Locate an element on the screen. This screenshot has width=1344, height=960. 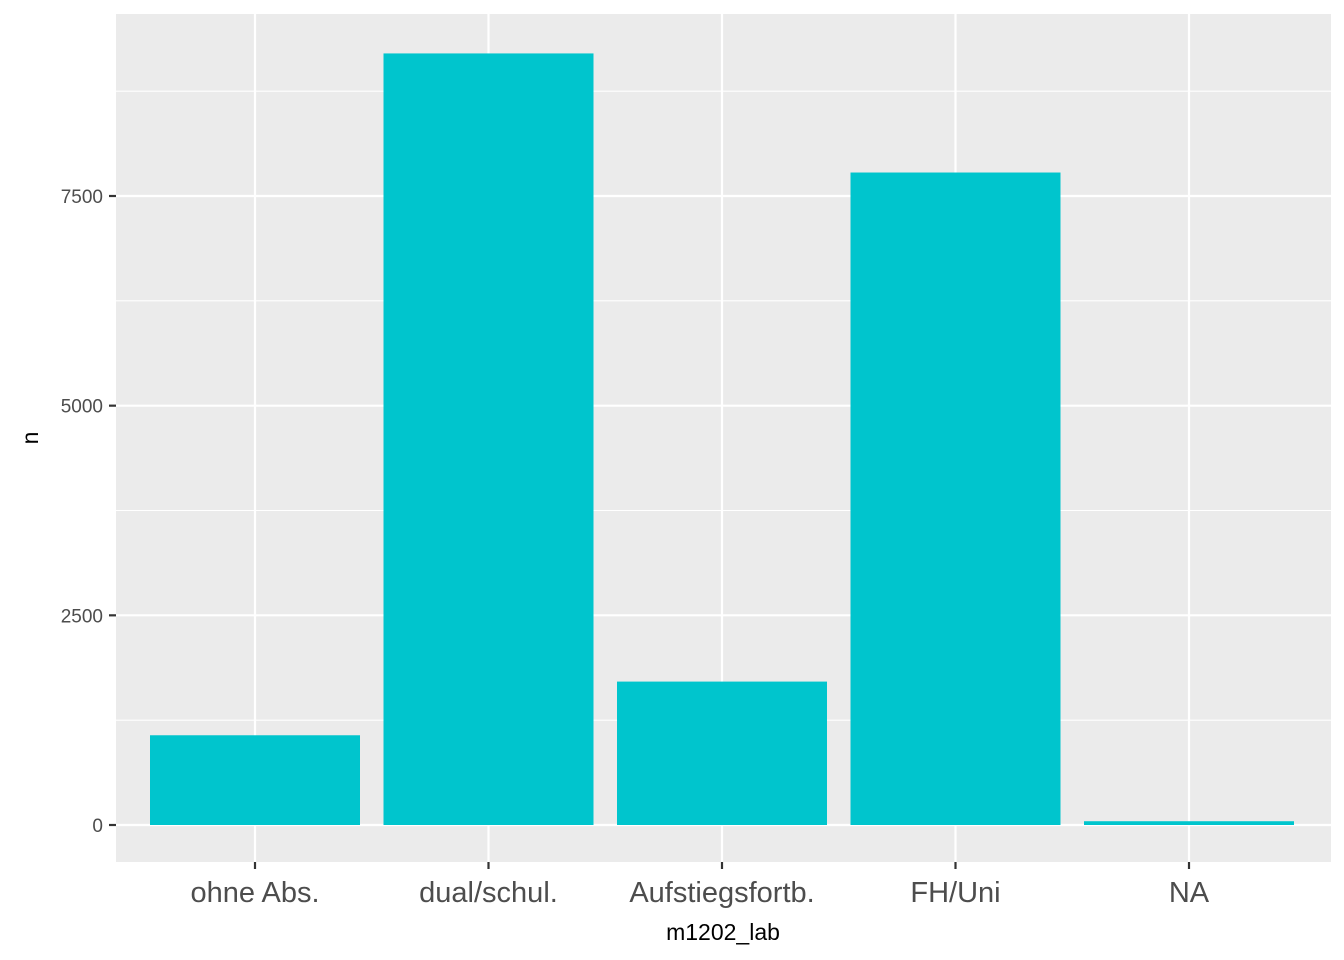
x-tick-label: FH/Uni is located at coordinates (955, 893).